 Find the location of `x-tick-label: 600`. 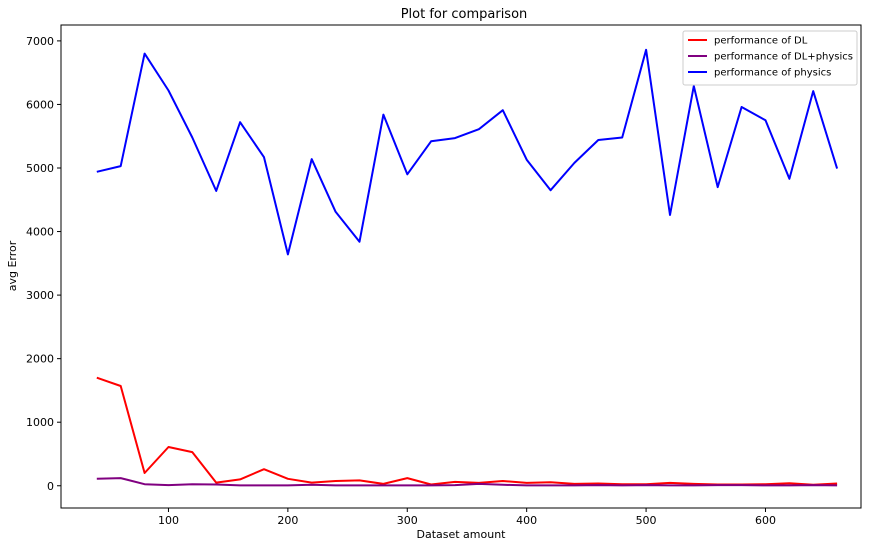

x-tick-label: 600 is located at coordinates (765, 520).